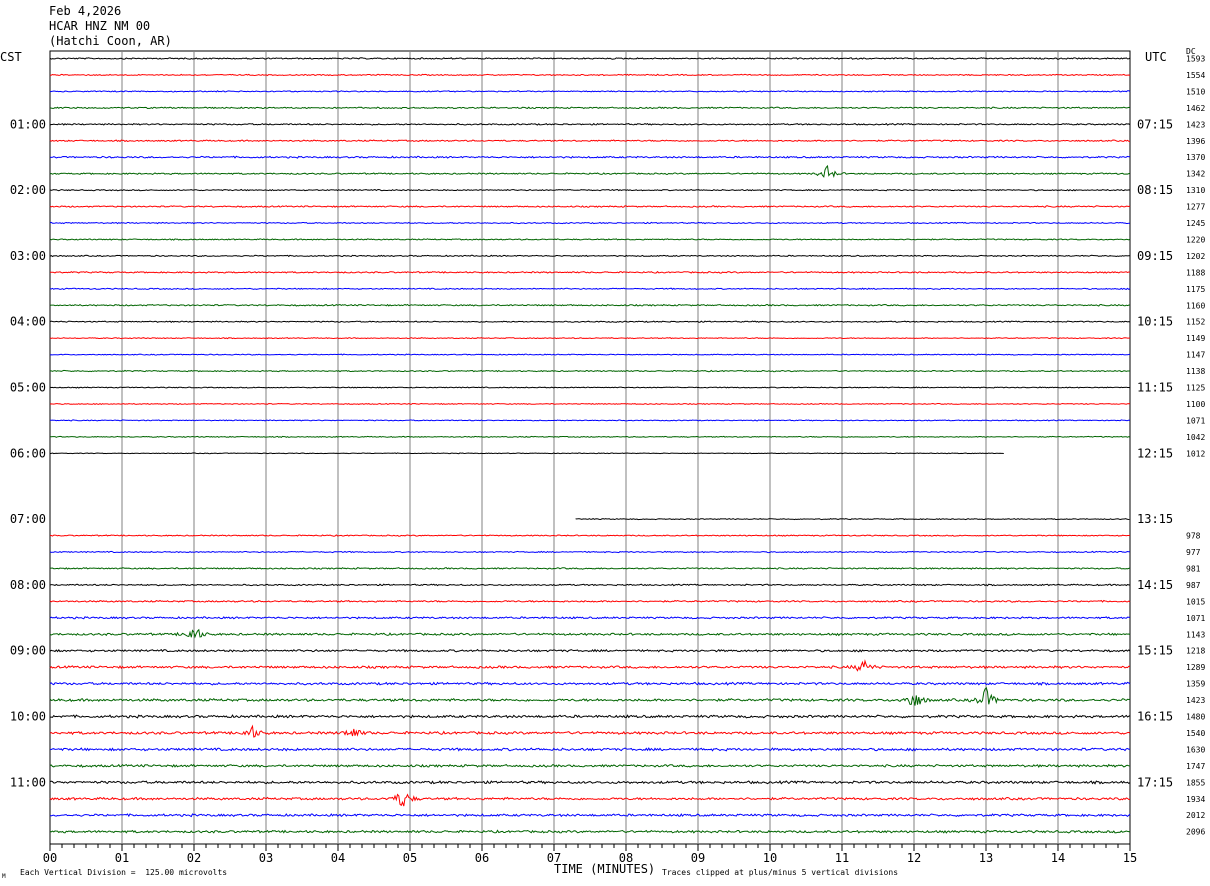  I want to click on cst-time-label: 09:00, so click(28, 651).